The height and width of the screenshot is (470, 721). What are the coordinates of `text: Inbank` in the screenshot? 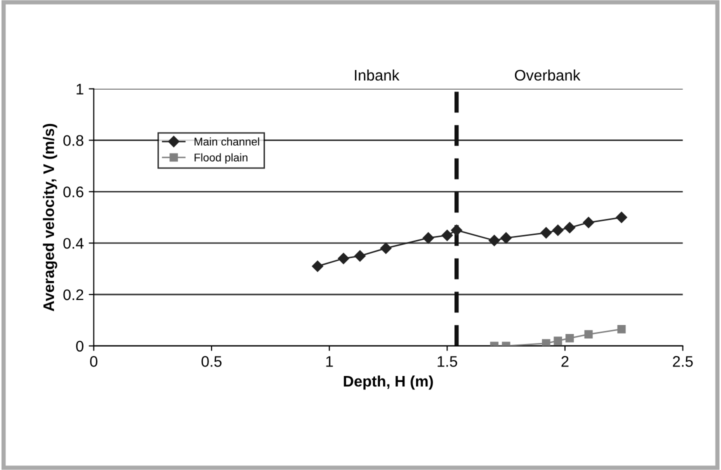 It's located at (377, 75).